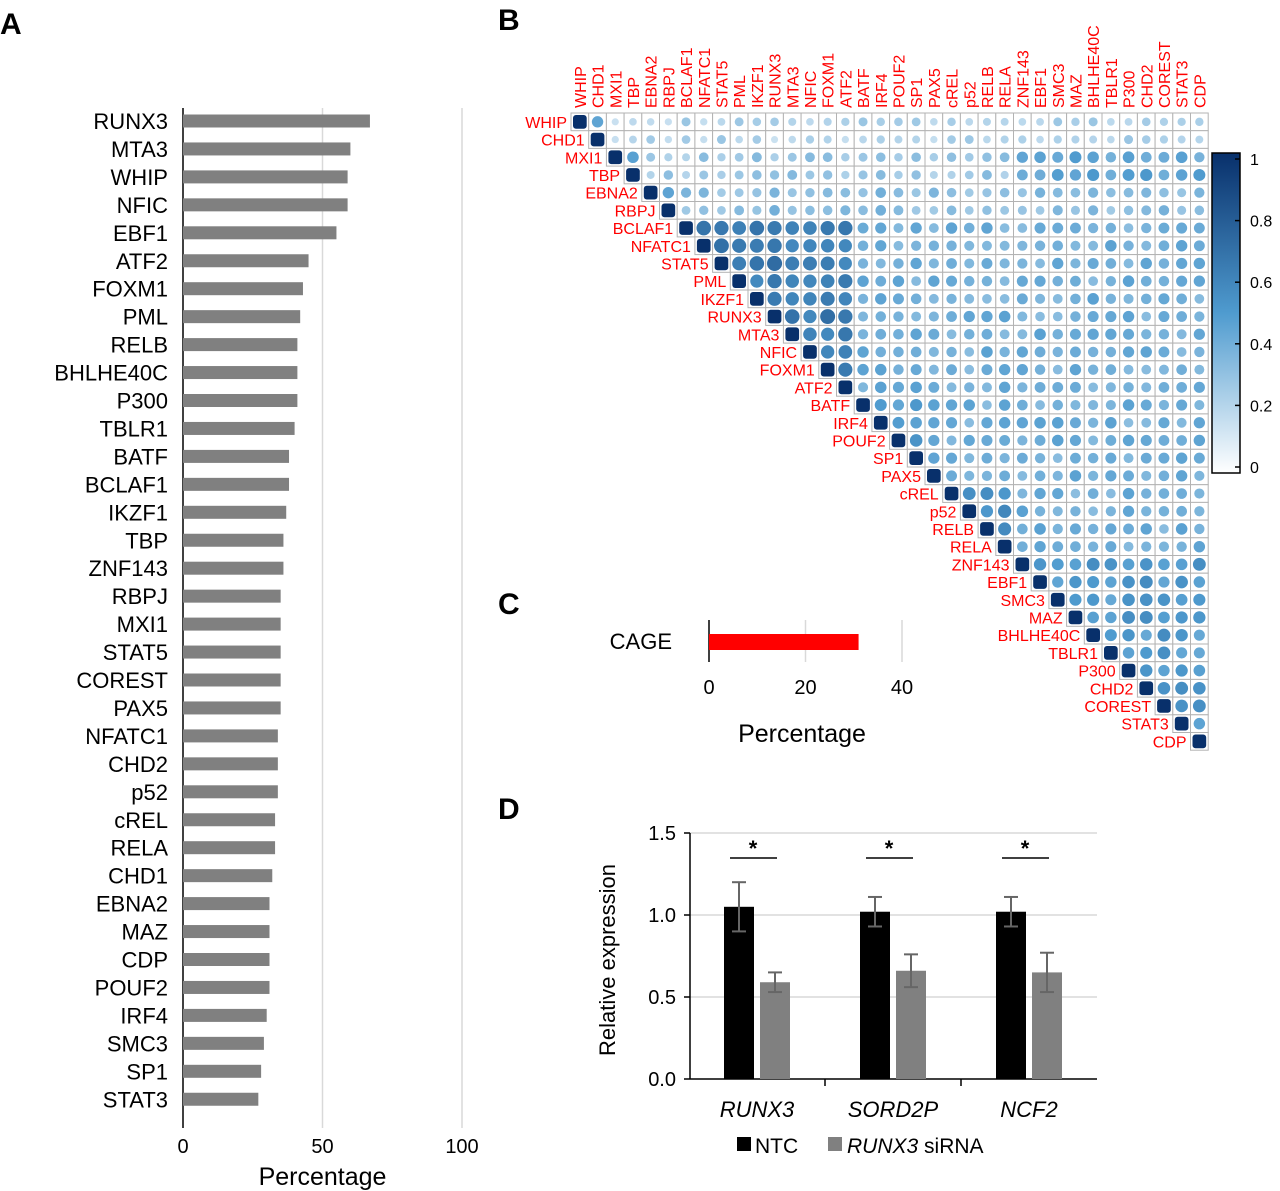 The height and width of the screenshot is (1191, 1280). What do you see at coordinates (322, 1147) in the screenshot?
I see `a-x-tick-label: 50` at bounding box center [322, 1147].